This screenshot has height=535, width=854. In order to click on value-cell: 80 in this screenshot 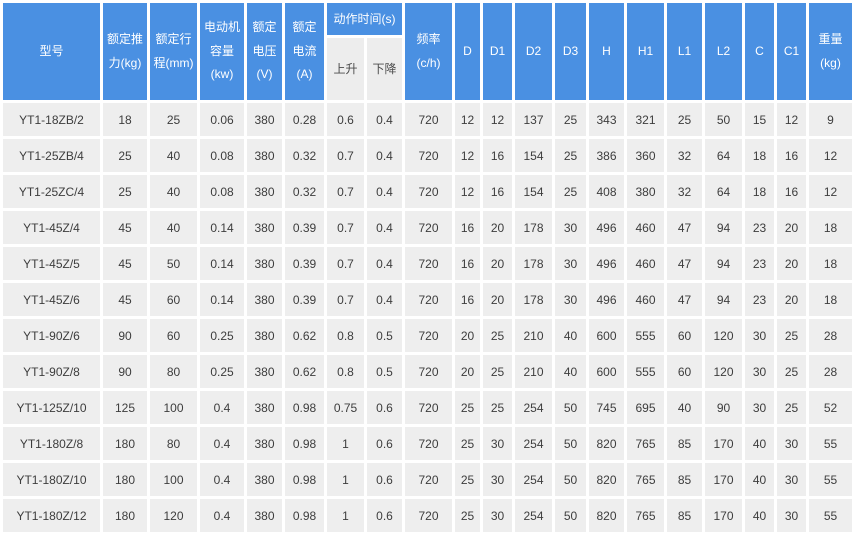, I will do `click(173, 371)`.